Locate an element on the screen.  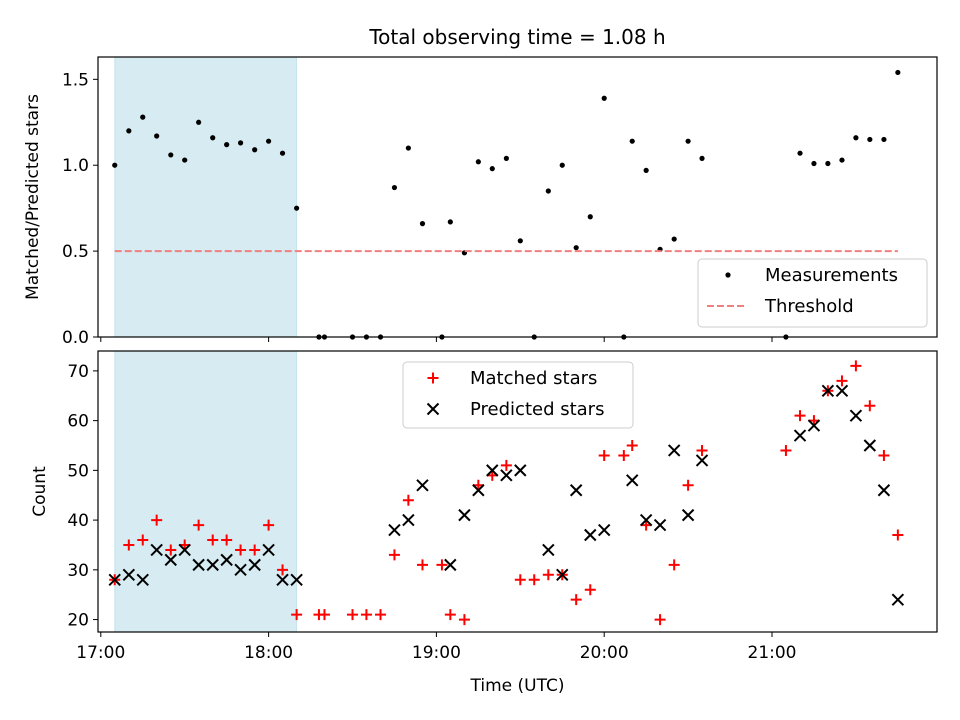
legend-label: Matched stars is located at coordinates (533, 378).